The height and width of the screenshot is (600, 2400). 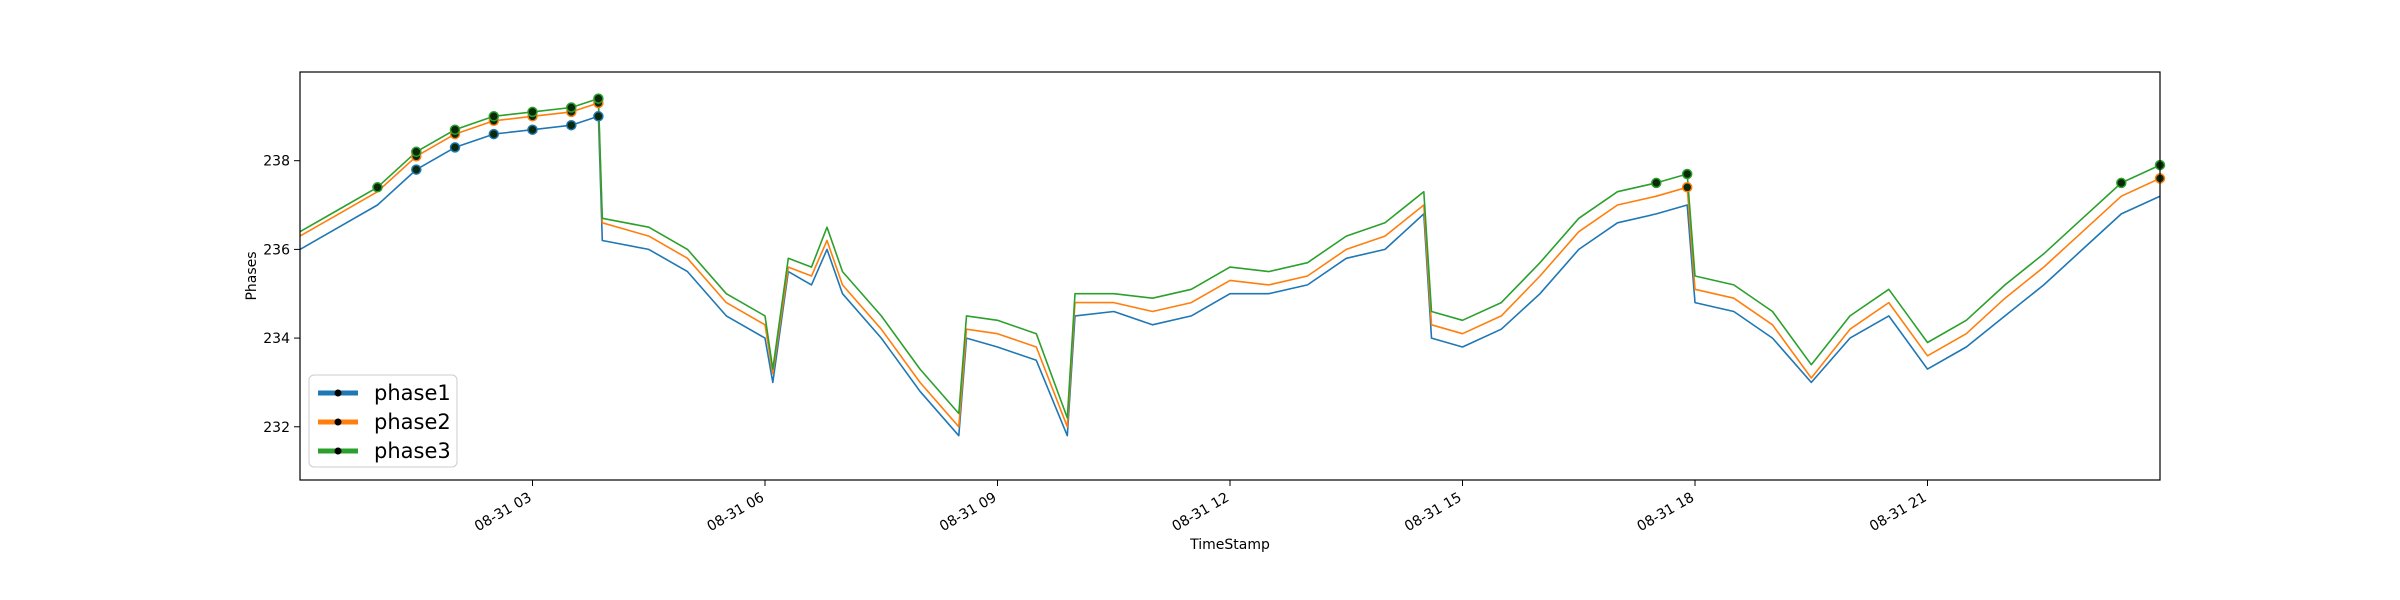 What do you see at coordinates (252, 275) in the screenshot?
I see `y-axis-title: Phases` at bounding box center [252, 275].